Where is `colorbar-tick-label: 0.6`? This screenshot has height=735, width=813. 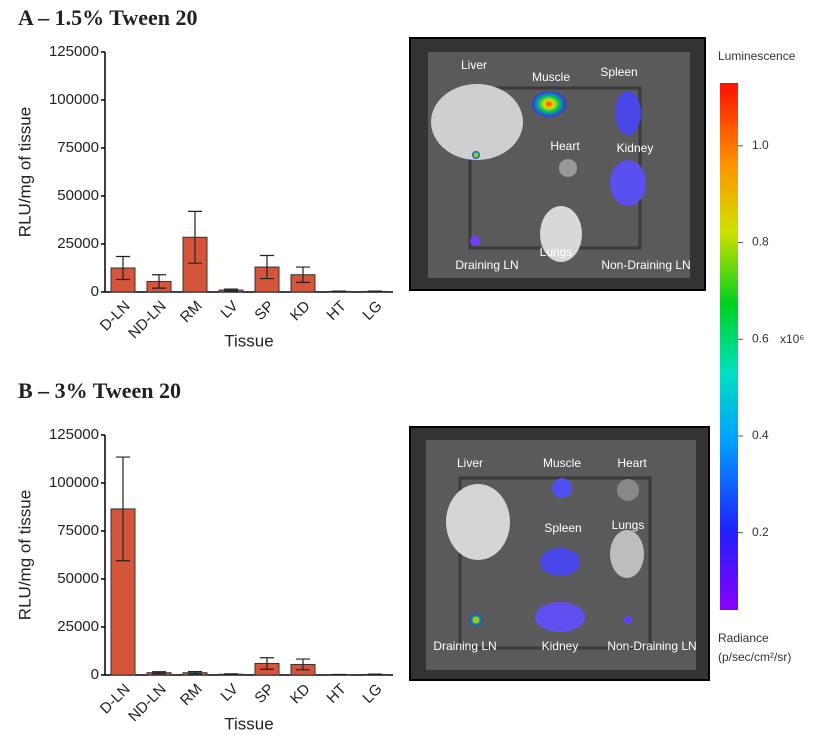 colorbar-tick-label: 0.6 is located at coordinates (760, 338).